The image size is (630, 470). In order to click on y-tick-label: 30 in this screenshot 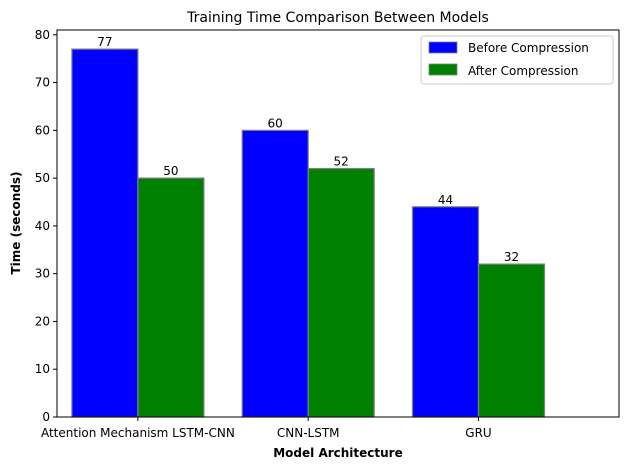, I will do `click(42, 274)`.